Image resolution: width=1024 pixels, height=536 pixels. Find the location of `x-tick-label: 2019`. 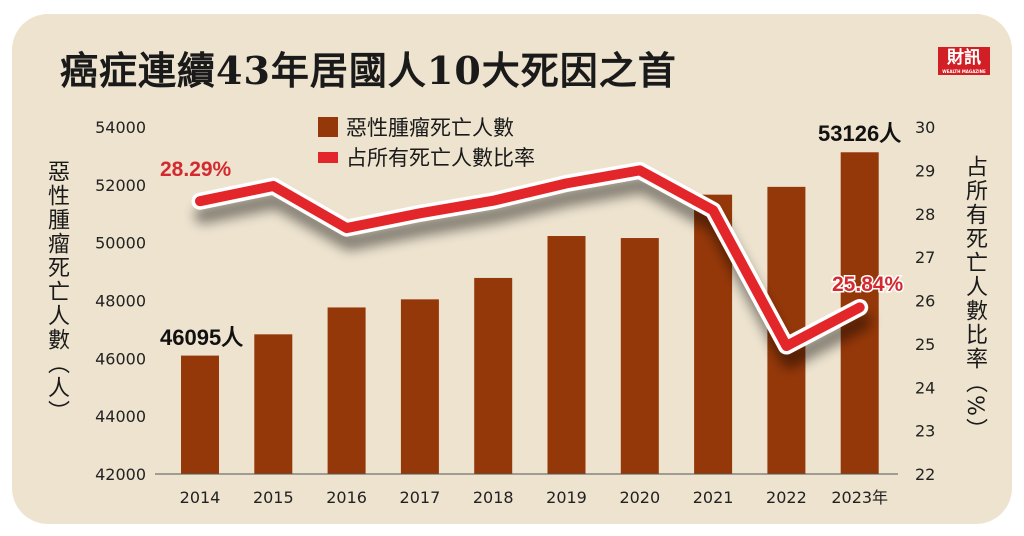

x-tick-label: 2019 is located at coordinates (566, 497).